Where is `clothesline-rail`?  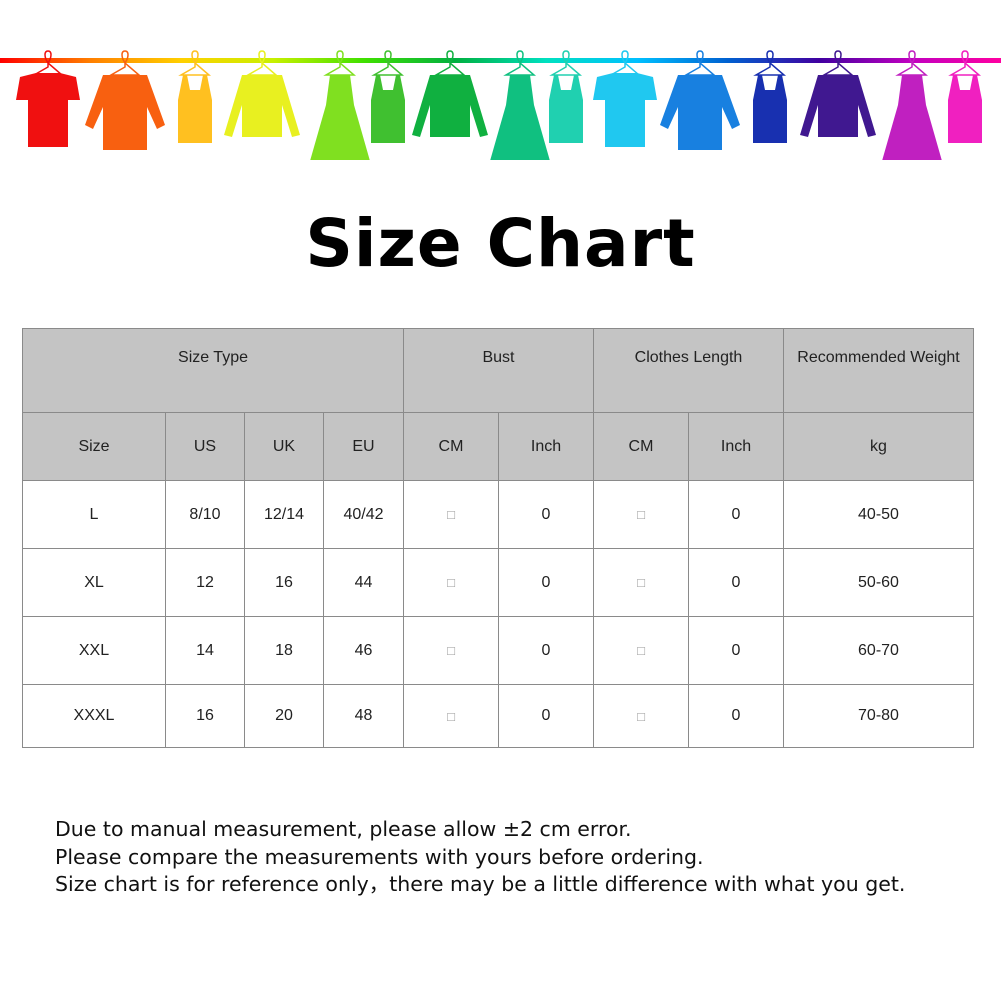 clothesline-rail is located at coordinates (500, 60).